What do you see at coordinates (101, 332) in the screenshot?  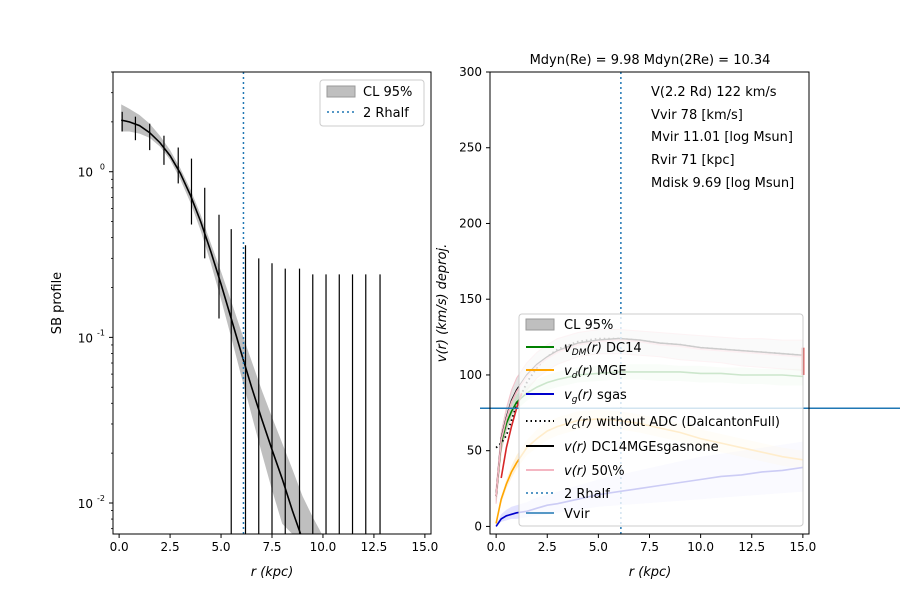 I see `y-tick-exponent: -1` at bounding box center [101, 332].